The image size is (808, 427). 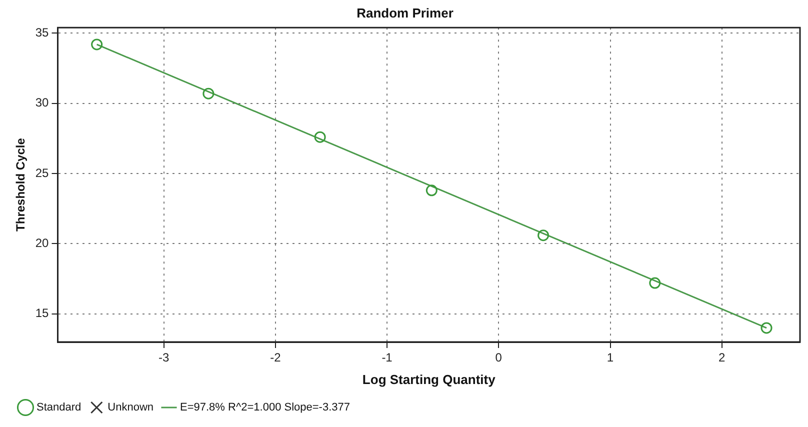 What do you see at coordinates (610, 357) in the screenshot?
I see `x-tick-label: 1` at bounding box center [610, 357].